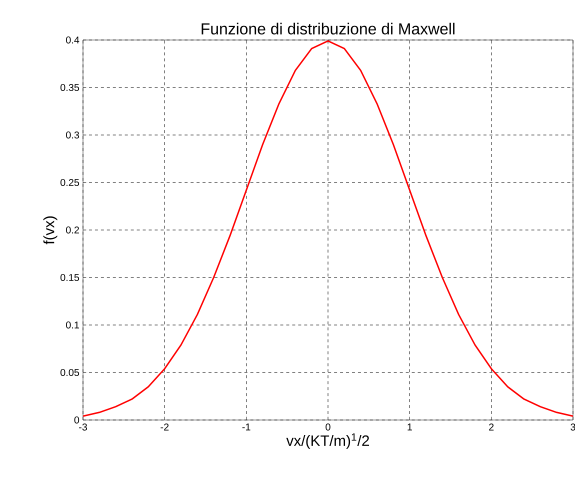  I want to click on y-tick-label: 0.4, so click(73, 40).